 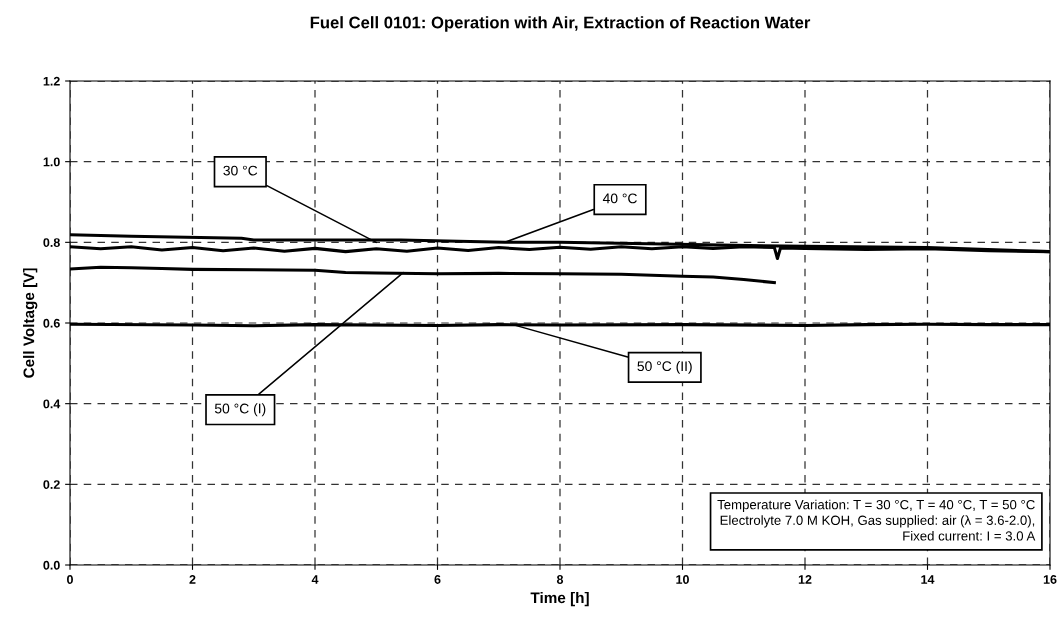 What do you see at coordinates (437, 579) in the screenshot?
I see `x-tick-label: 6` at bounding box center [437, 579].